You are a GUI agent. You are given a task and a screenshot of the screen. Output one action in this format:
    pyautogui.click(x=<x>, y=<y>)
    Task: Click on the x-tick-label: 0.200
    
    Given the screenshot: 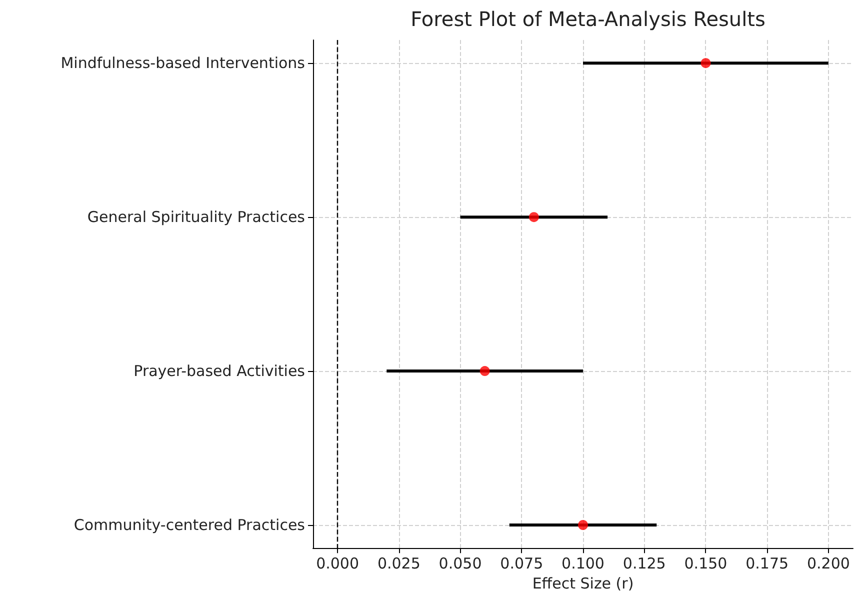 What is the action you would take?
    pyautogui.click(x=828, y=563)
    